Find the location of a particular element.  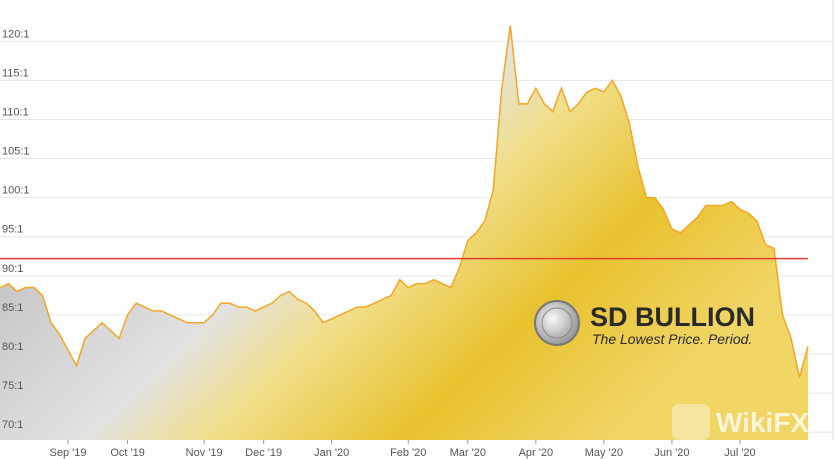

y-tick-label: 75:1 is located at coordinates (12, 386).